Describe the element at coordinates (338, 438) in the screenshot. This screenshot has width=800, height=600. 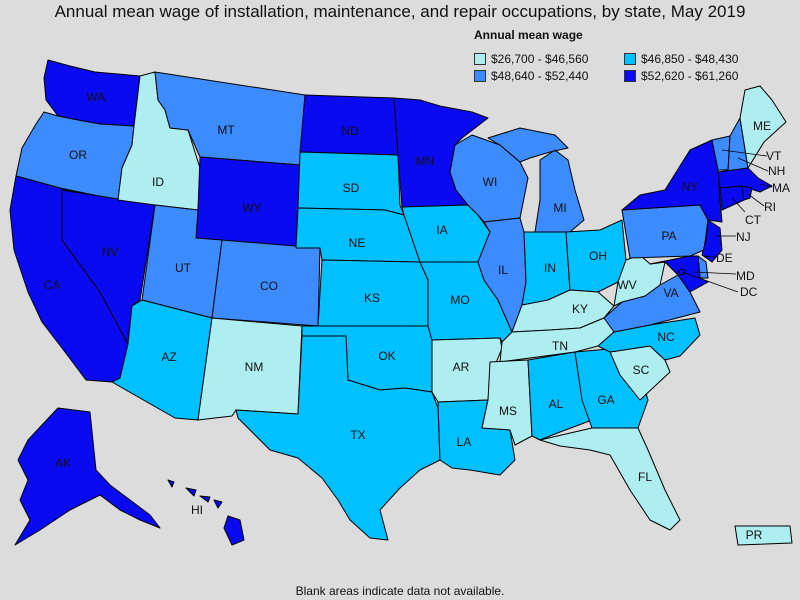
I see `state-tx` at that location.